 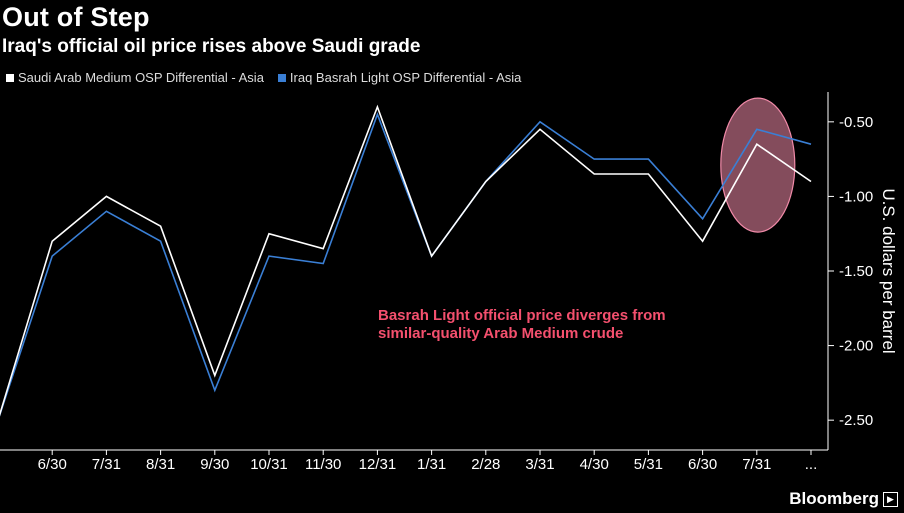 I want to click on bloomberg-terminal-icon: ▶, so click(x=890, y=499).